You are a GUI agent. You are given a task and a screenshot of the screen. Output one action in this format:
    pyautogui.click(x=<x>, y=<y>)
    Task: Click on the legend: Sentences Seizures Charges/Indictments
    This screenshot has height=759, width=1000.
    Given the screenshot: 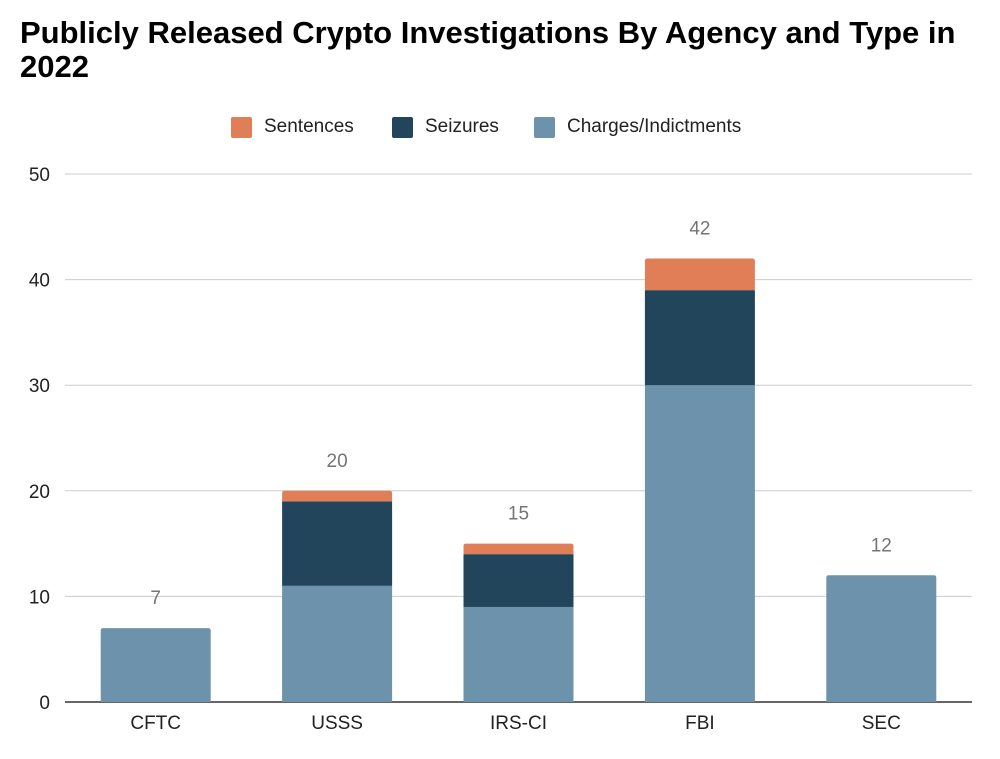 What is the action you would take?
    pyautogui.click(x=500, y=127)
    